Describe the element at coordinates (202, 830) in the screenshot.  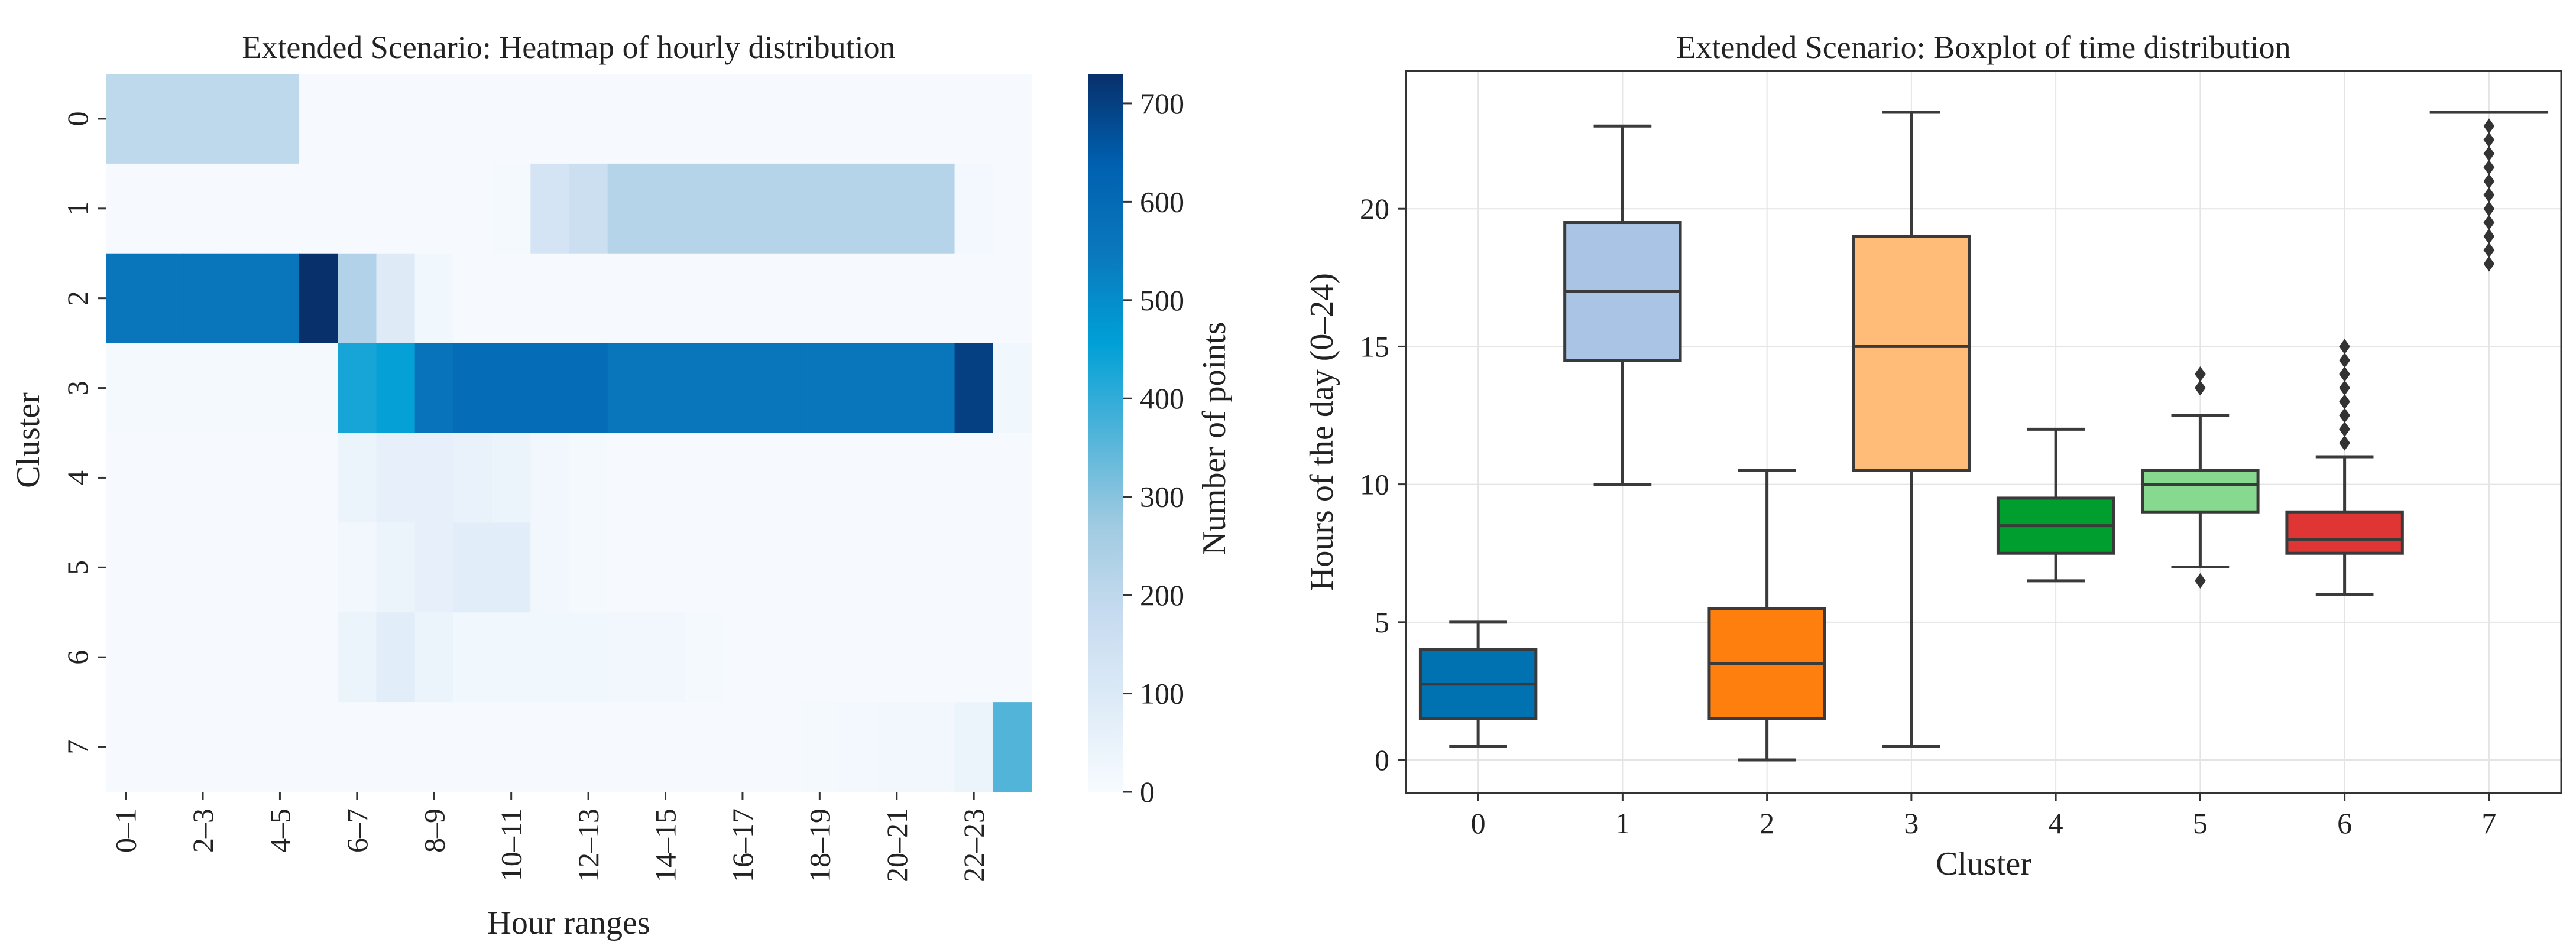
I see `heatmap-x-tick-label: 2–3` at that location.